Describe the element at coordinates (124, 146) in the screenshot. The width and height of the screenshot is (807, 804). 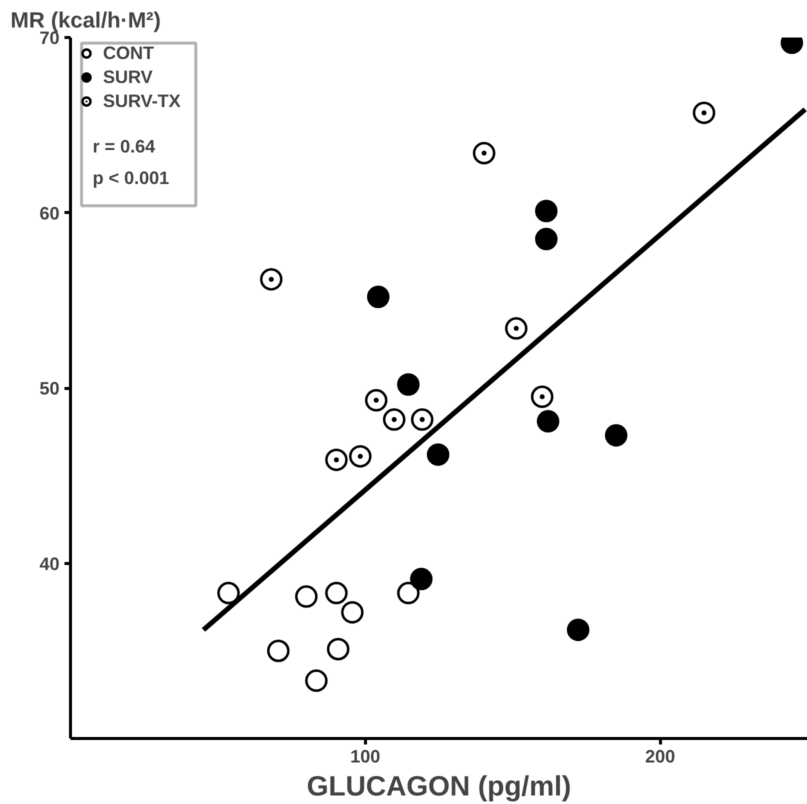
I see `annotation: r = 0.64` at that location.